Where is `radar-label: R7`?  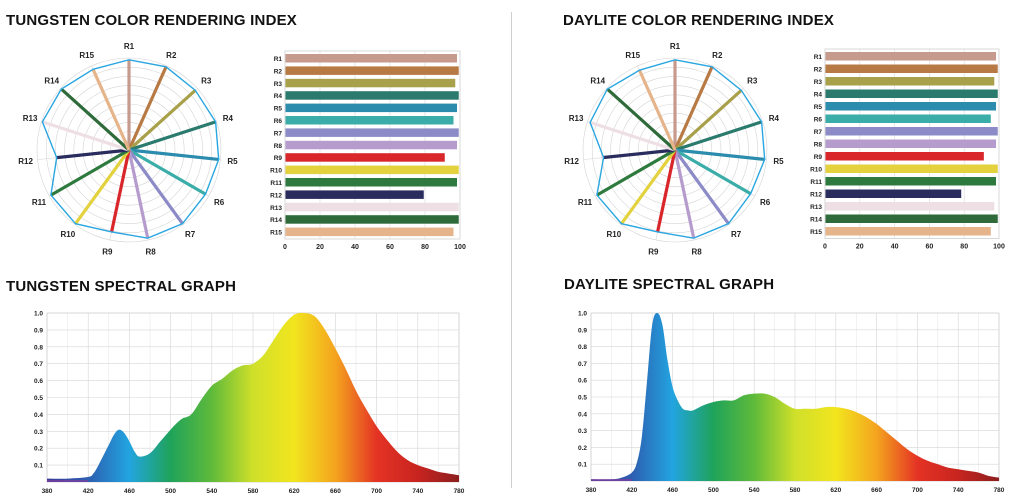 radar-label: R7 is located at coordinates (190, 234).